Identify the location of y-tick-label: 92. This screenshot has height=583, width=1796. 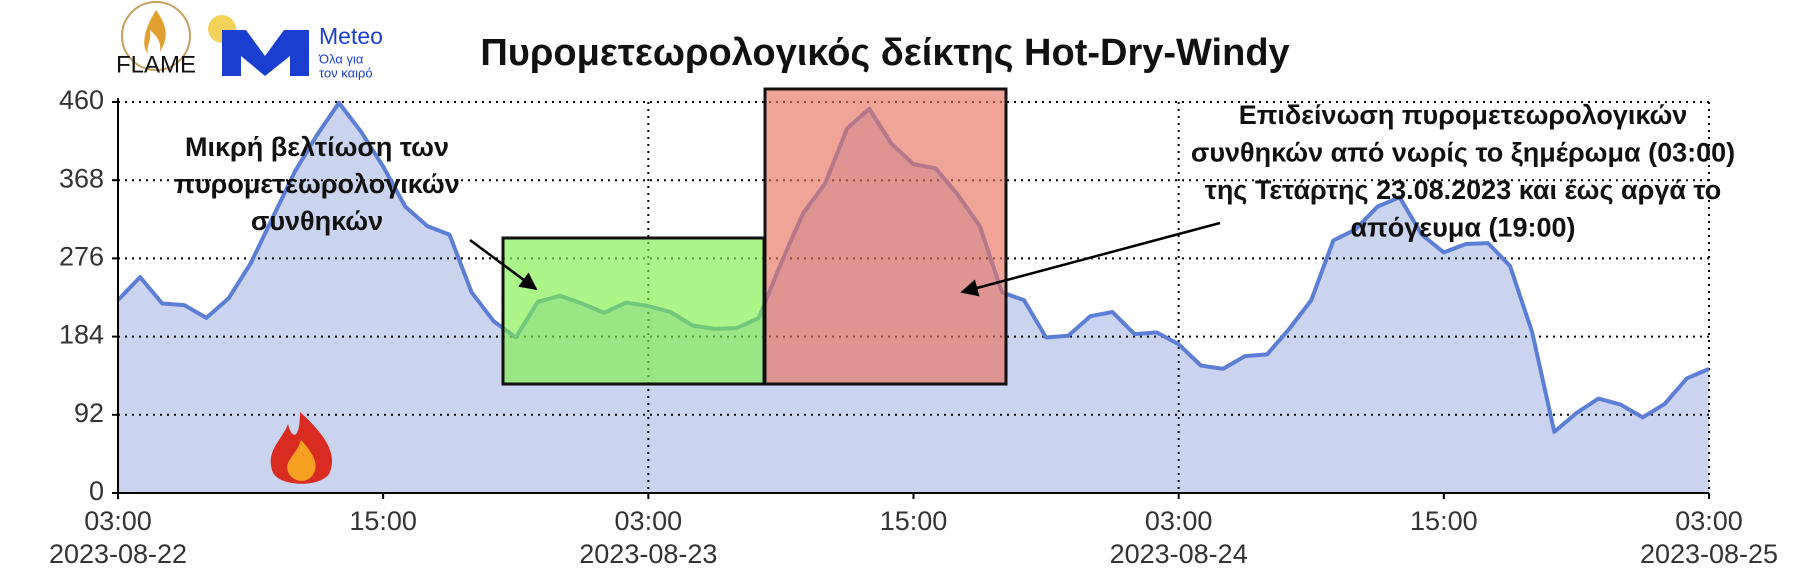
(89, 413).